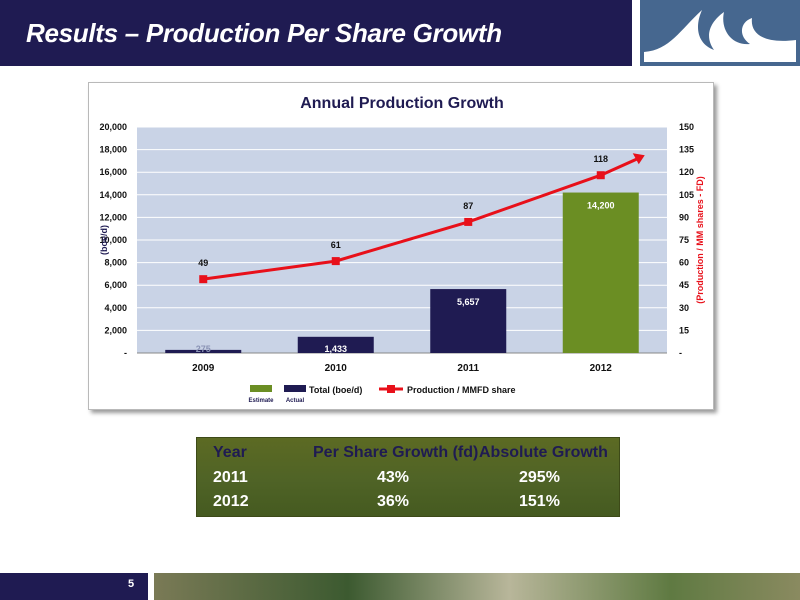 The width and height of the screenshot is (800, 600). What do you see at coordinates (336, 245) in the screenshot?
I see `line-data-label: 61` at bounding box center [336, 245].